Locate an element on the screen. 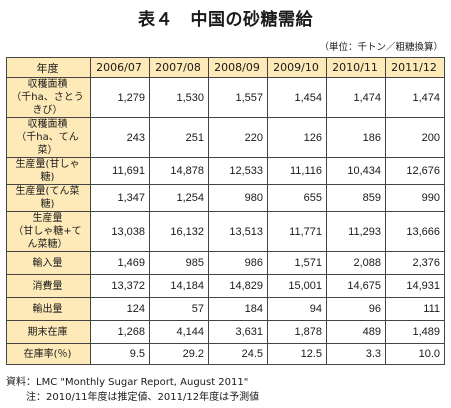 This screenshot has height=408, width=451. row-label: 在庫率(％) is located at coordinates (48, 354).